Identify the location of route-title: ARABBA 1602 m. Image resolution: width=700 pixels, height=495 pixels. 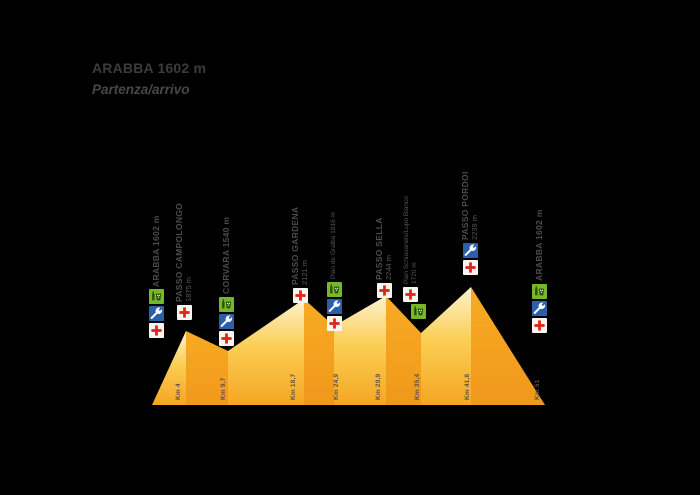
(149, 68).